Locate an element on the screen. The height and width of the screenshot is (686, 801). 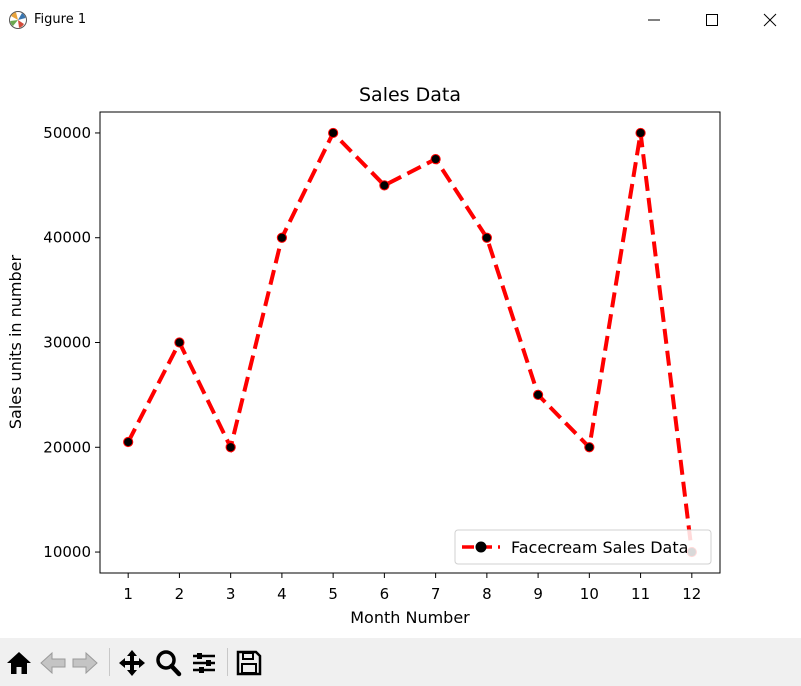
x-tick-label: 5 is located at coordinates (333, 594).